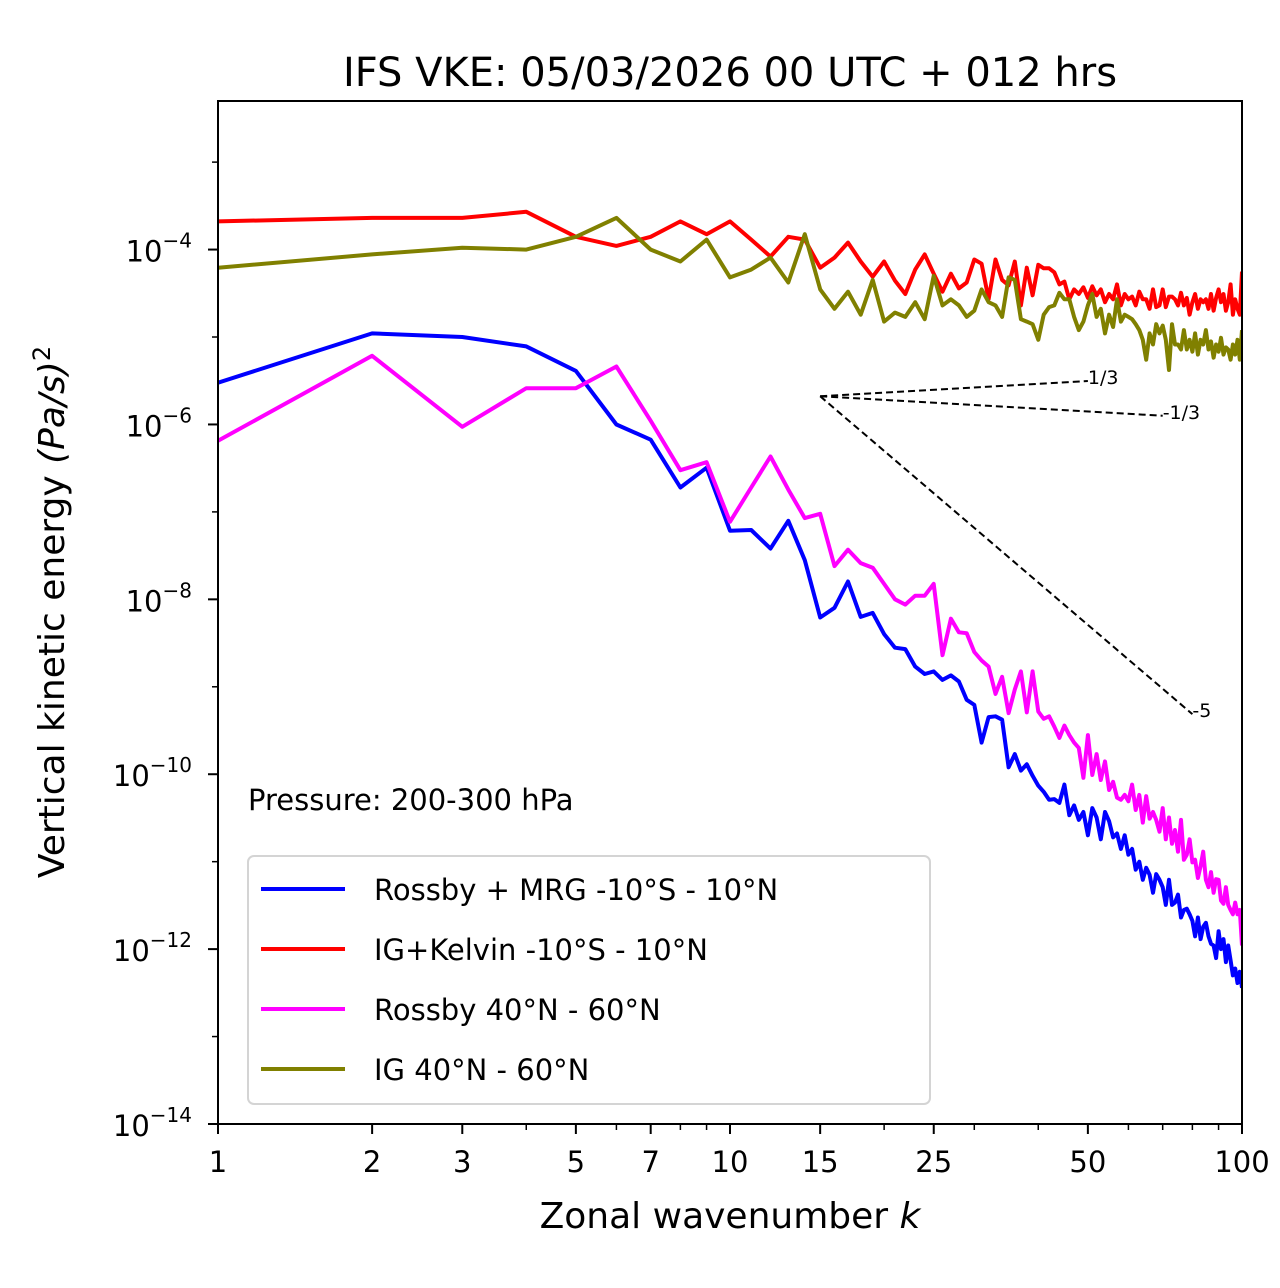 This screenshot has height=1288, width=1280. I want to click on y-tick-label: 10⁻⁶, so click(159, 423).